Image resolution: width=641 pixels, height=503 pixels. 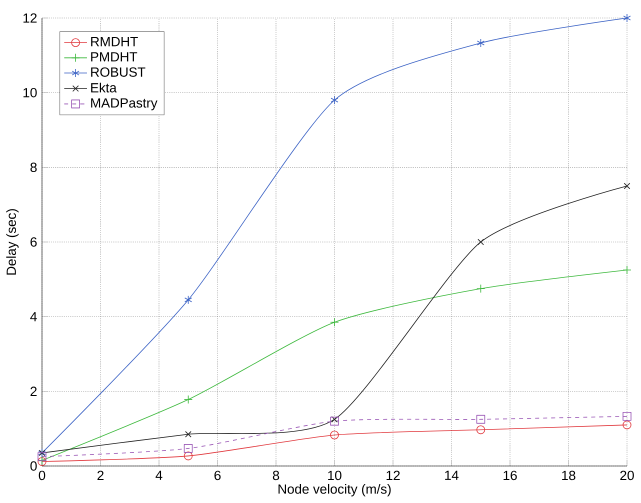 I want to click on legend-label: PMDHT, so click(x=114, y=57).